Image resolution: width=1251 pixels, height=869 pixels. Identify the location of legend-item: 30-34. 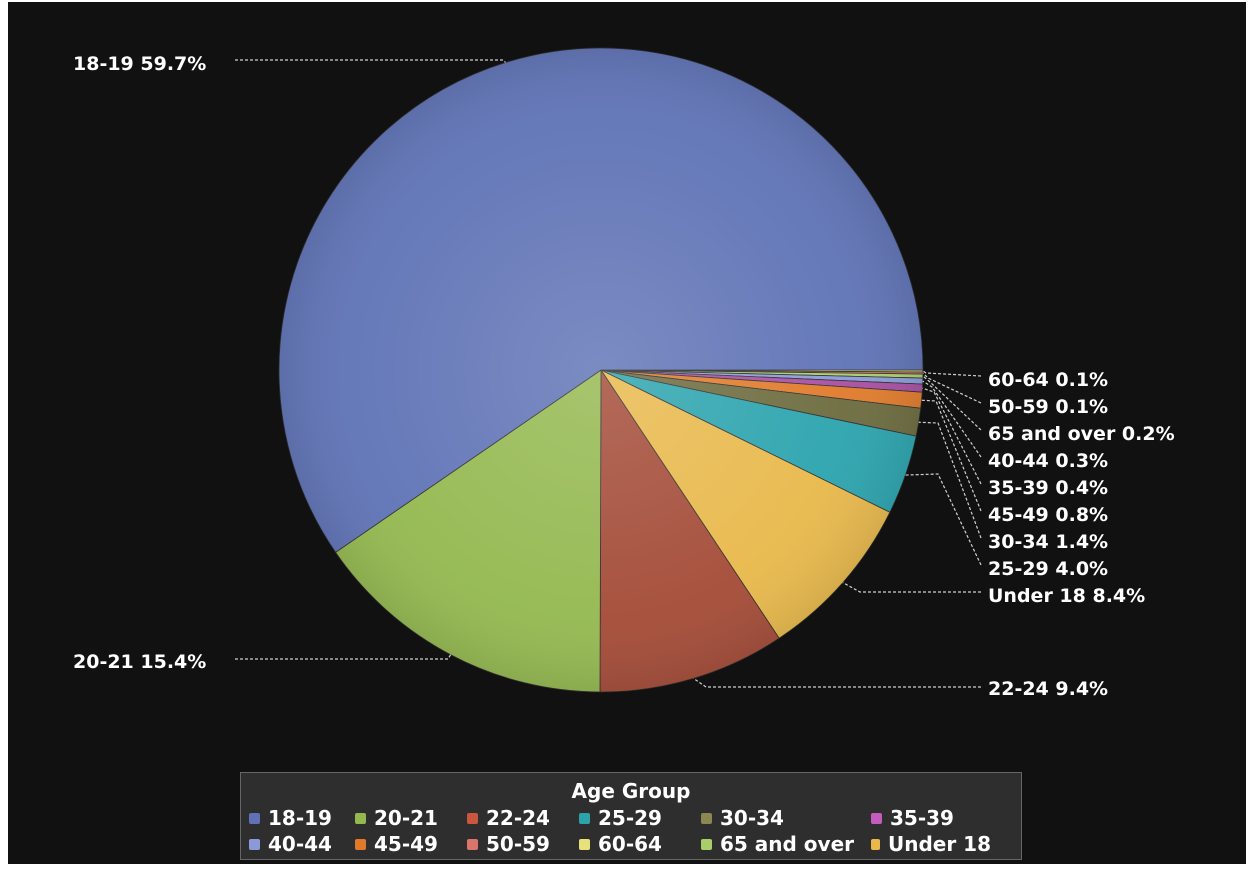
(786, 818).